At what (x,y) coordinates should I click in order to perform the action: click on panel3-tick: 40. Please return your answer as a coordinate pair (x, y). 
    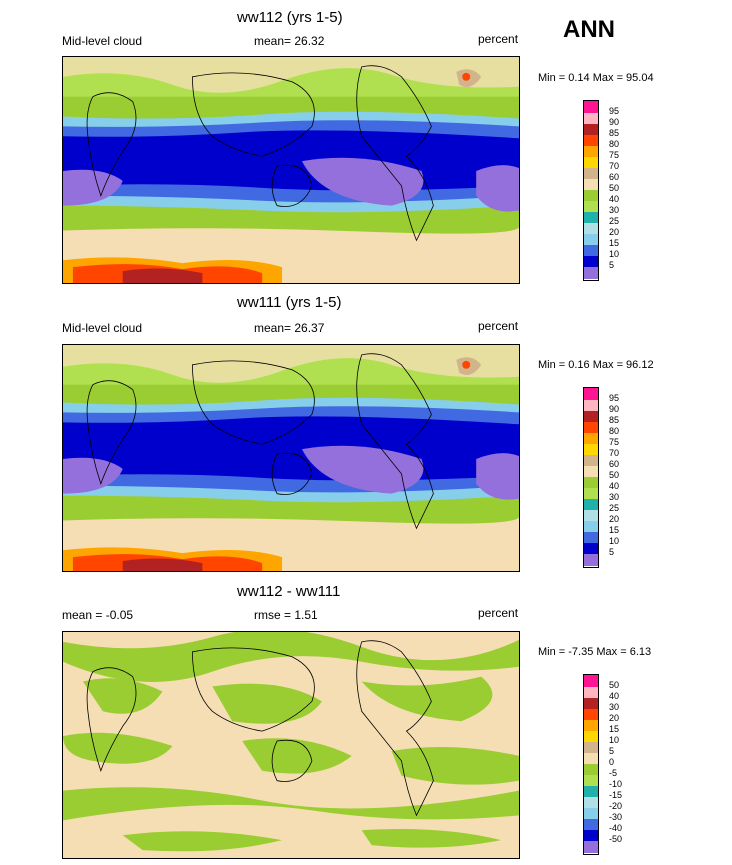
    Looking at the image, I should click on (614, 696).